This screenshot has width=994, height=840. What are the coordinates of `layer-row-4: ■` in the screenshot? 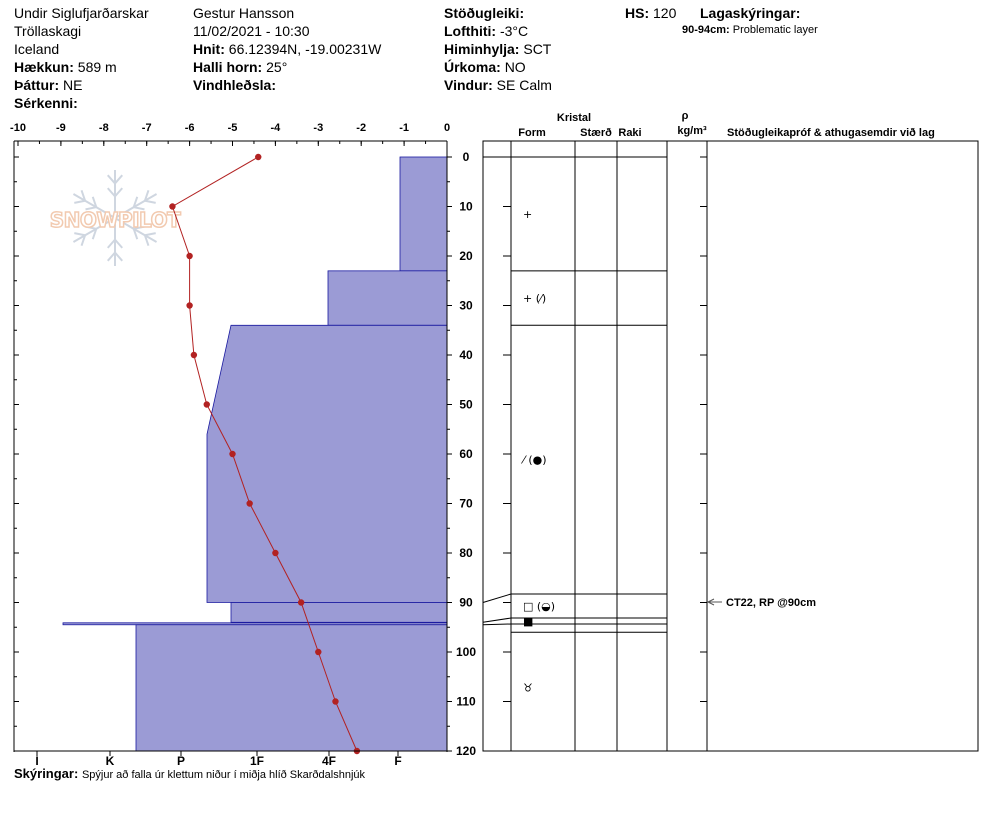 It's located at (589, 621).